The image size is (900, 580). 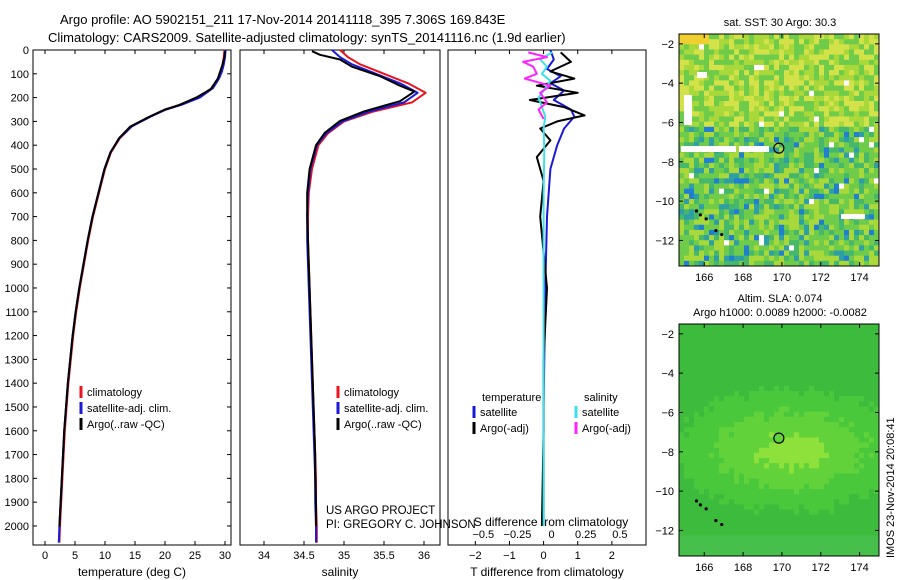 I want to click on difference-legend-label: Argo(-adj), so click(x=504, y=429).